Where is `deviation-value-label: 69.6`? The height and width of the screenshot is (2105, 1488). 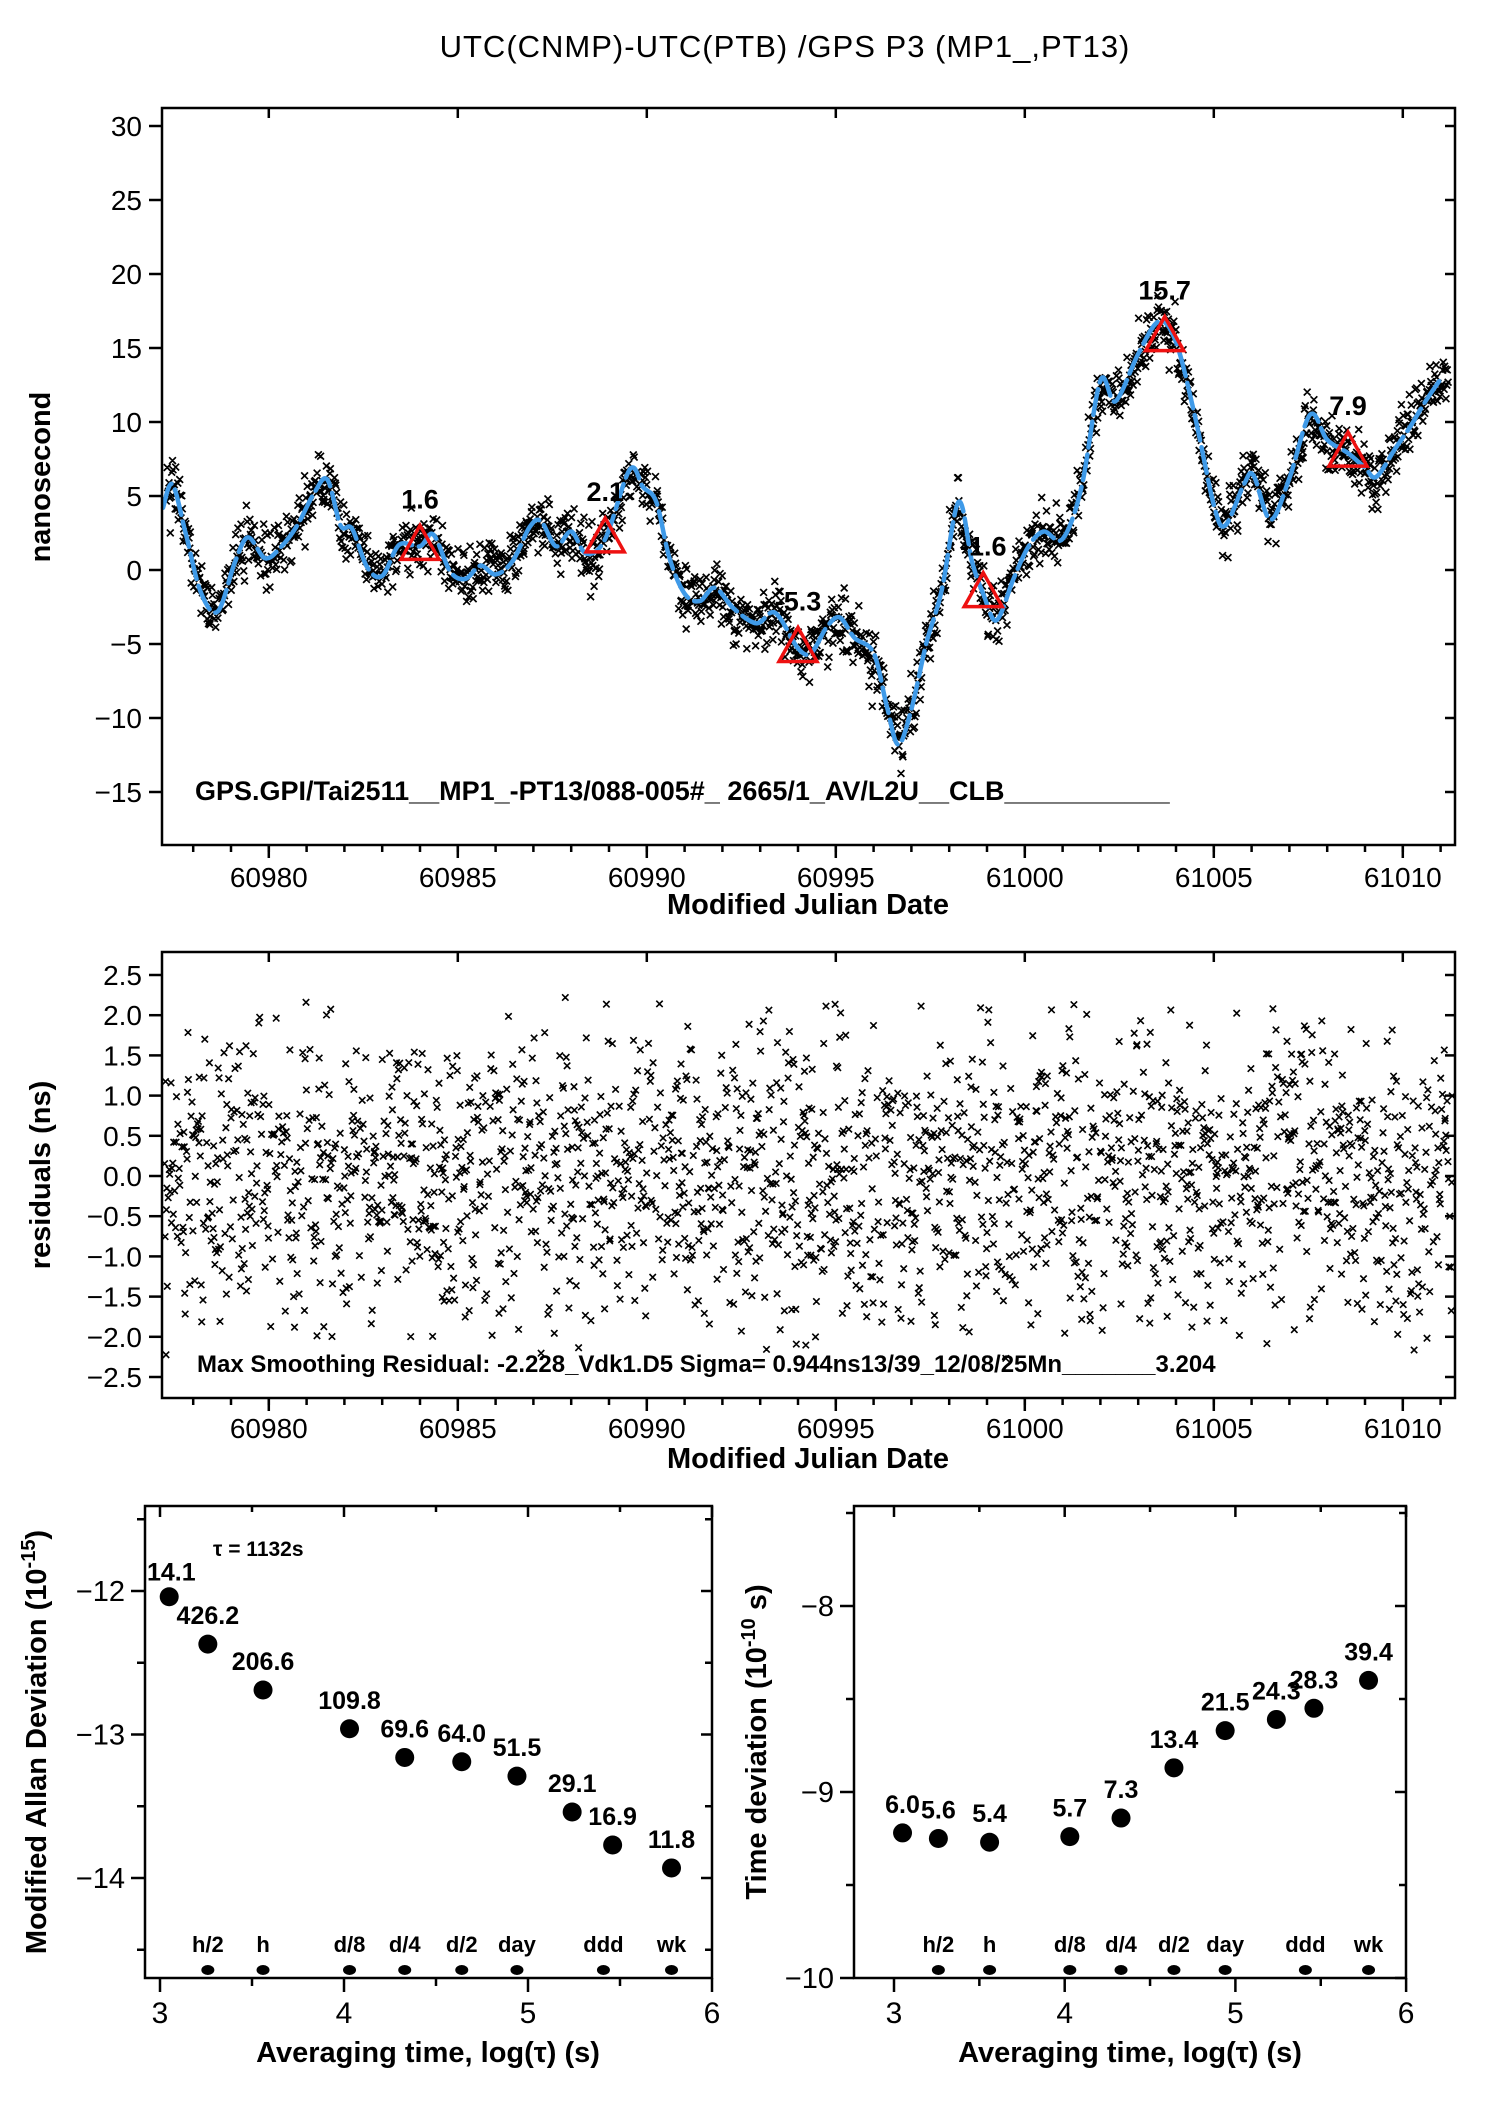
deviation-value-label: 69.6 is located at coordinates (404, 1729).